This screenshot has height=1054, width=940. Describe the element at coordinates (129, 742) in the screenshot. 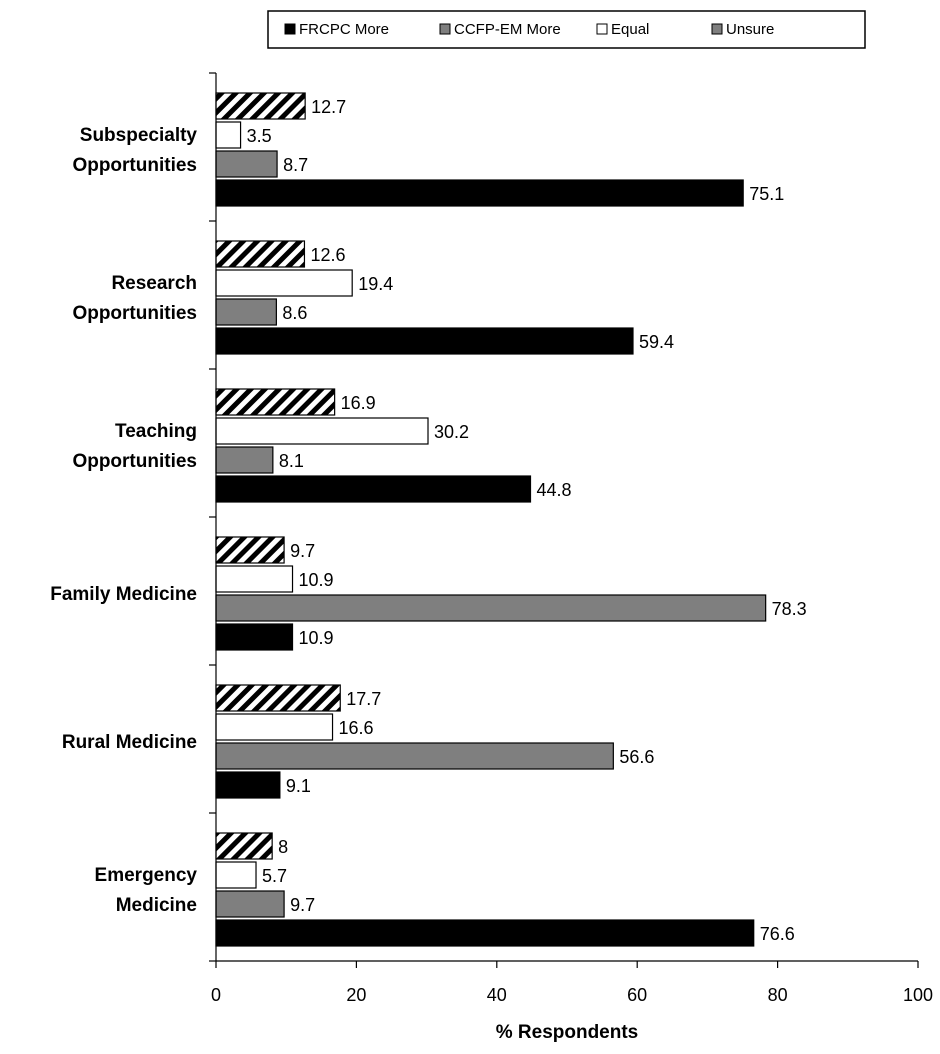

I see `category-label-rural-medicine: Rural Medicine` at that location.